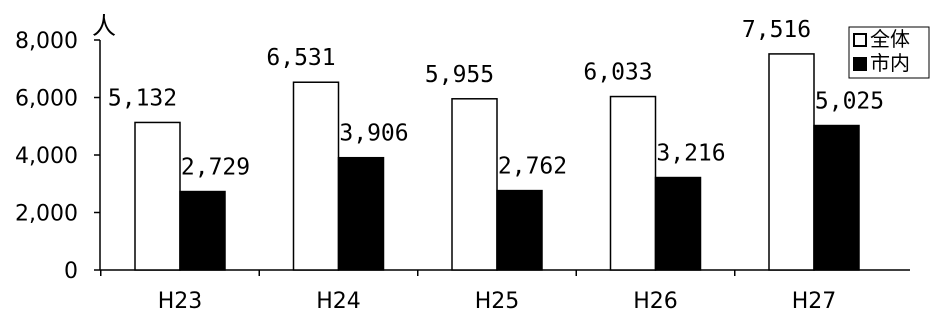  Describe the element at coordinates (468, 292) in the screenshot. I see `x-tick-group: H23 H24 H25 H26 H27` at that location.